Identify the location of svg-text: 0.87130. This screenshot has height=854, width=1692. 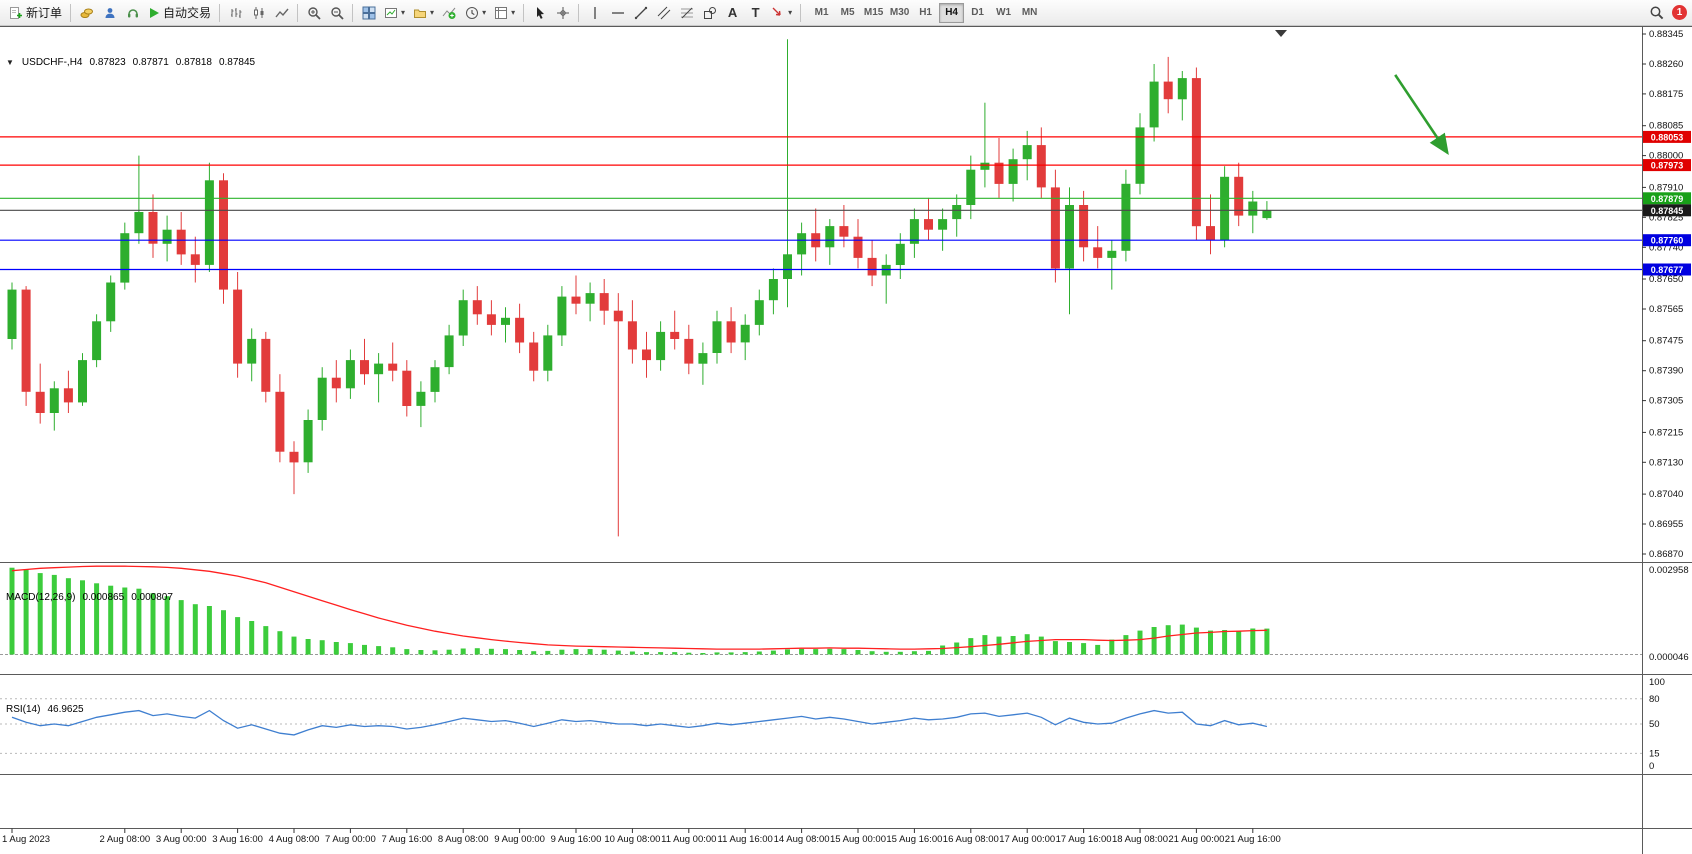
(1666, 462).